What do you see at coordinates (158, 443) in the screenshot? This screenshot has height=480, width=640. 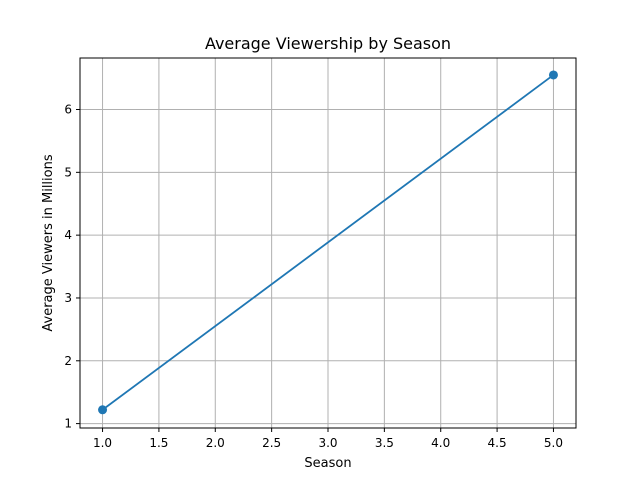 I see `x-tick-label: 1.5` at bounding box center [158, 443].